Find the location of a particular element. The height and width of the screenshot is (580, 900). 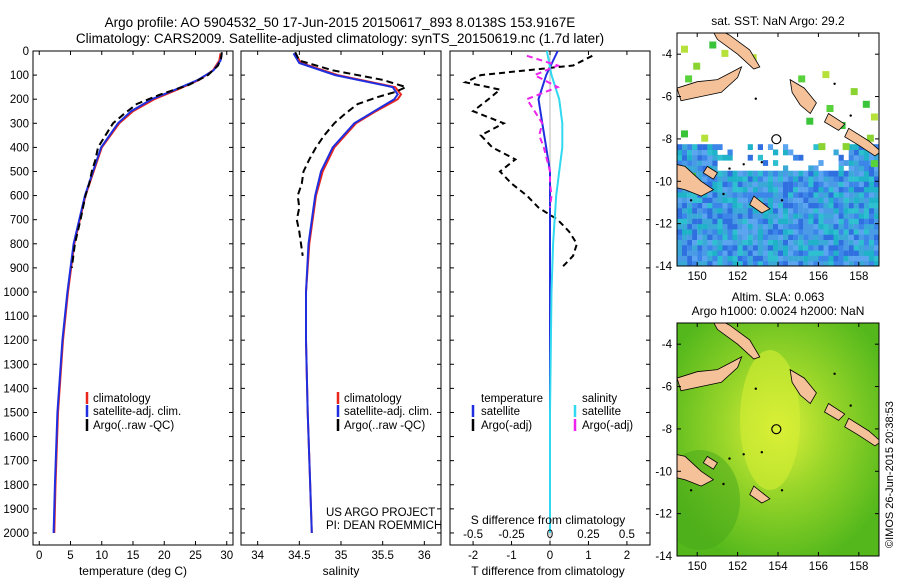

map-y-tick-label: -4 is located at coordinates (667, 345).